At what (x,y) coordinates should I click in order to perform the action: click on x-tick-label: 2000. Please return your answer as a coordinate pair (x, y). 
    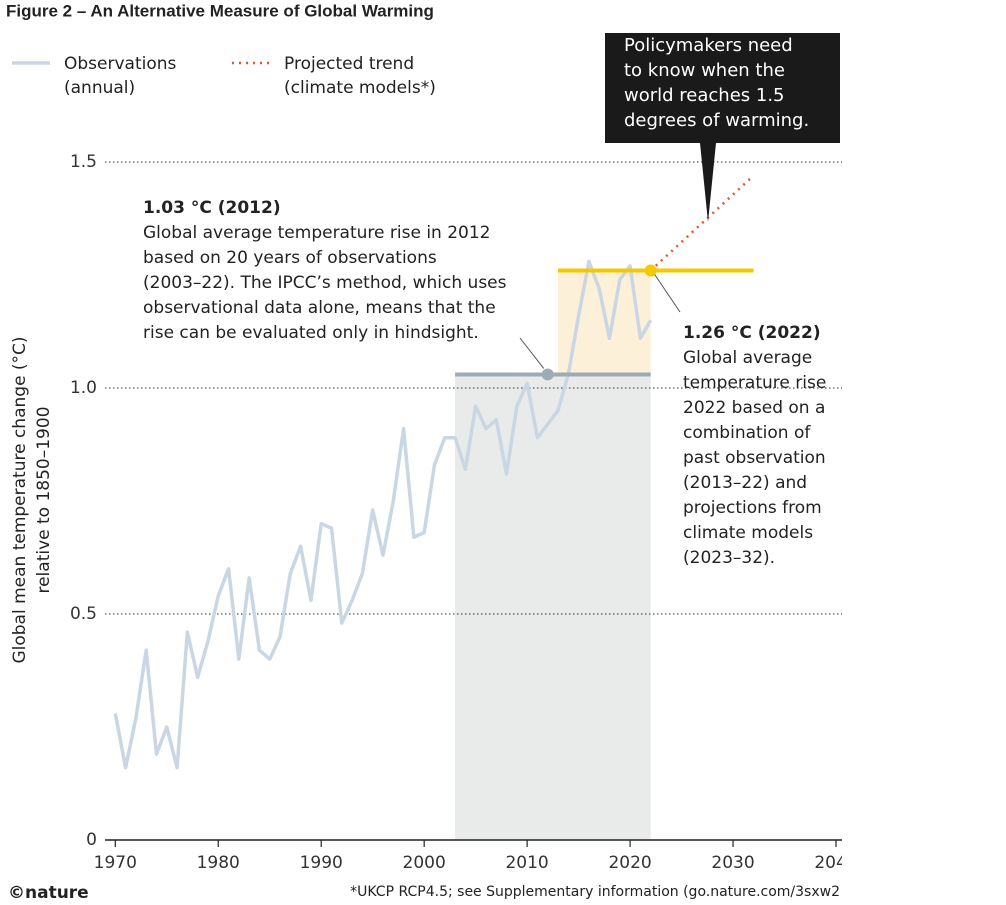
    Looking at the image, I should click on (424, 863).